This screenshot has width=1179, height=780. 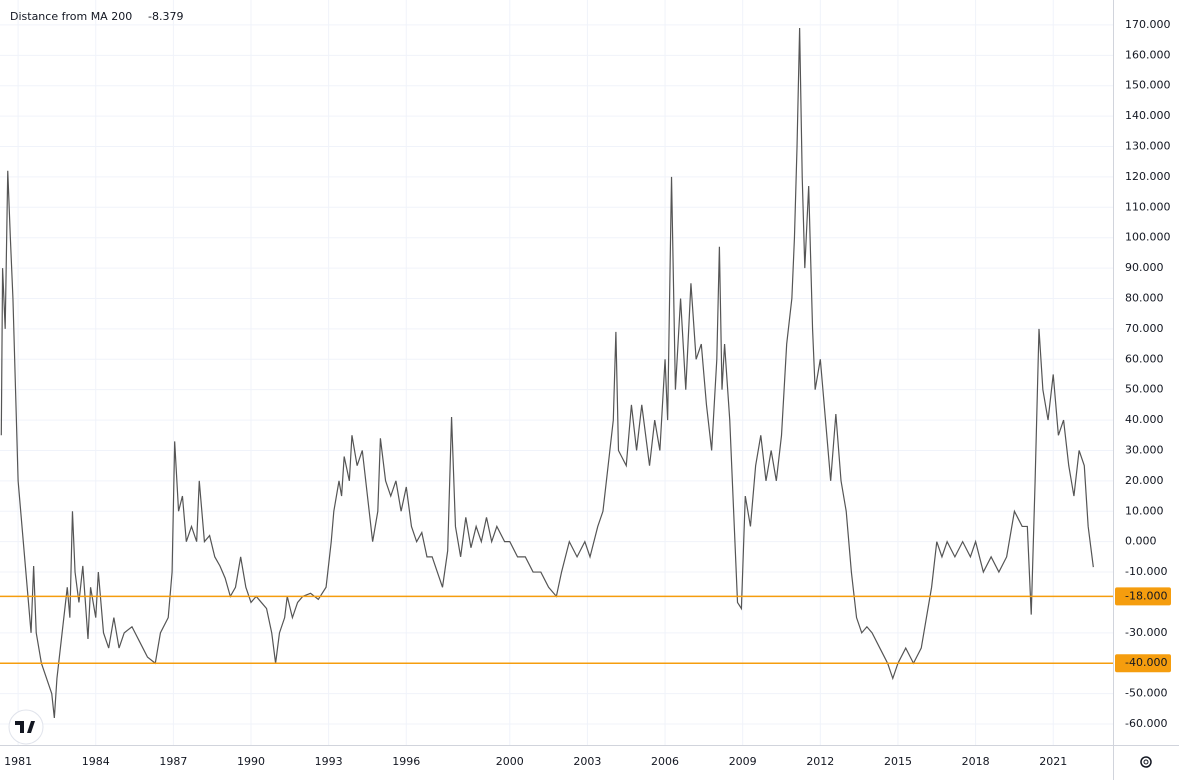 I want to click on y-tick-label: 90.000, so click(x=1144, y=267).